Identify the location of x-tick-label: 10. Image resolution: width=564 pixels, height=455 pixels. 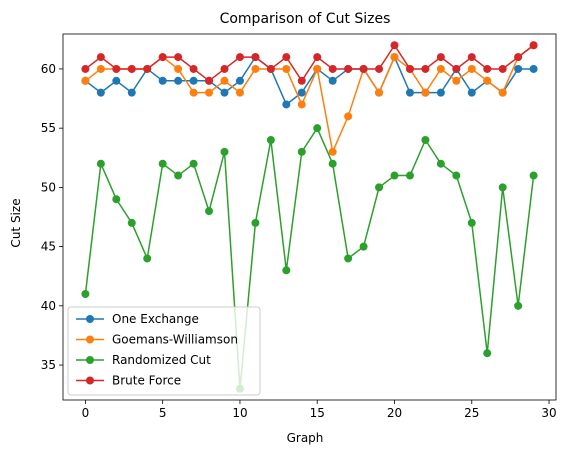
(239, 413).